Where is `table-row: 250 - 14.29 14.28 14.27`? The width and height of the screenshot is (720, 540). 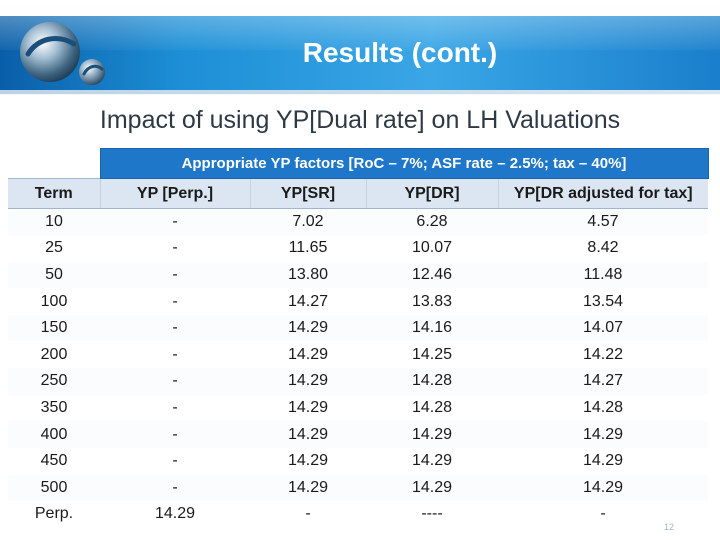 table-row: 250 - 14.29 14.28 14.27 is located at coordinates (358, 381).